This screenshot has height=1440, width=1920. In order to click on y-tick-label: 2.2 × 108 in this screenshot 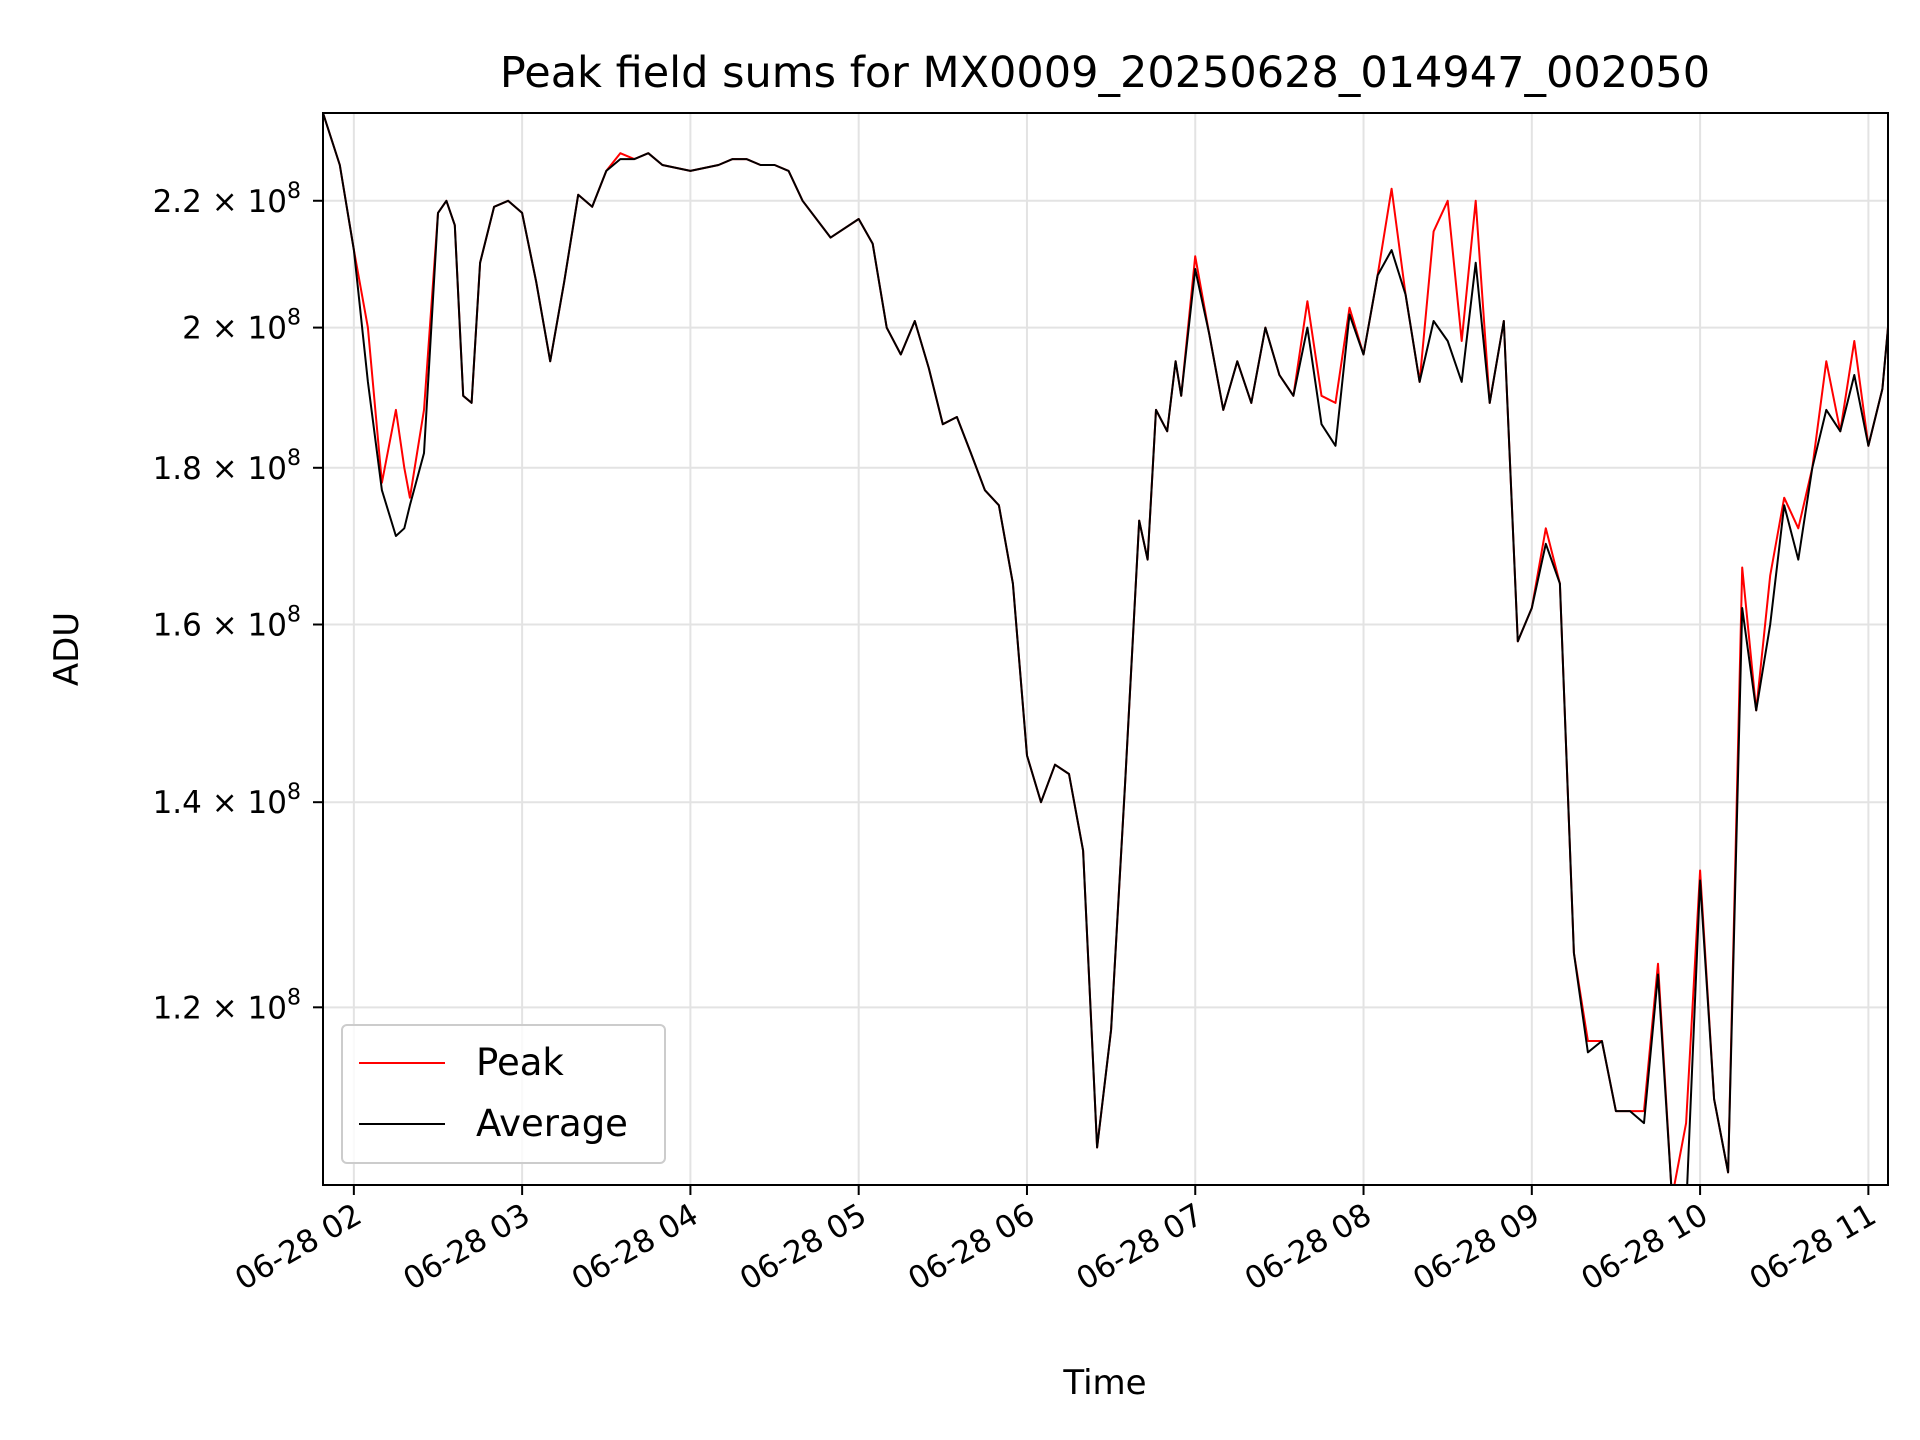, I will do `click(227, 199)`.